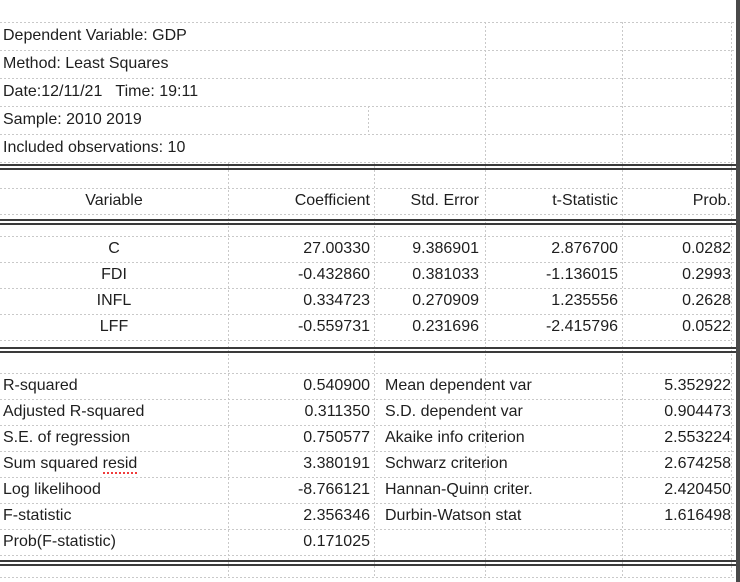 This screenshot has width=740, height=582. I want to click on method-line: Method: Least Squares, so click(368, 64).